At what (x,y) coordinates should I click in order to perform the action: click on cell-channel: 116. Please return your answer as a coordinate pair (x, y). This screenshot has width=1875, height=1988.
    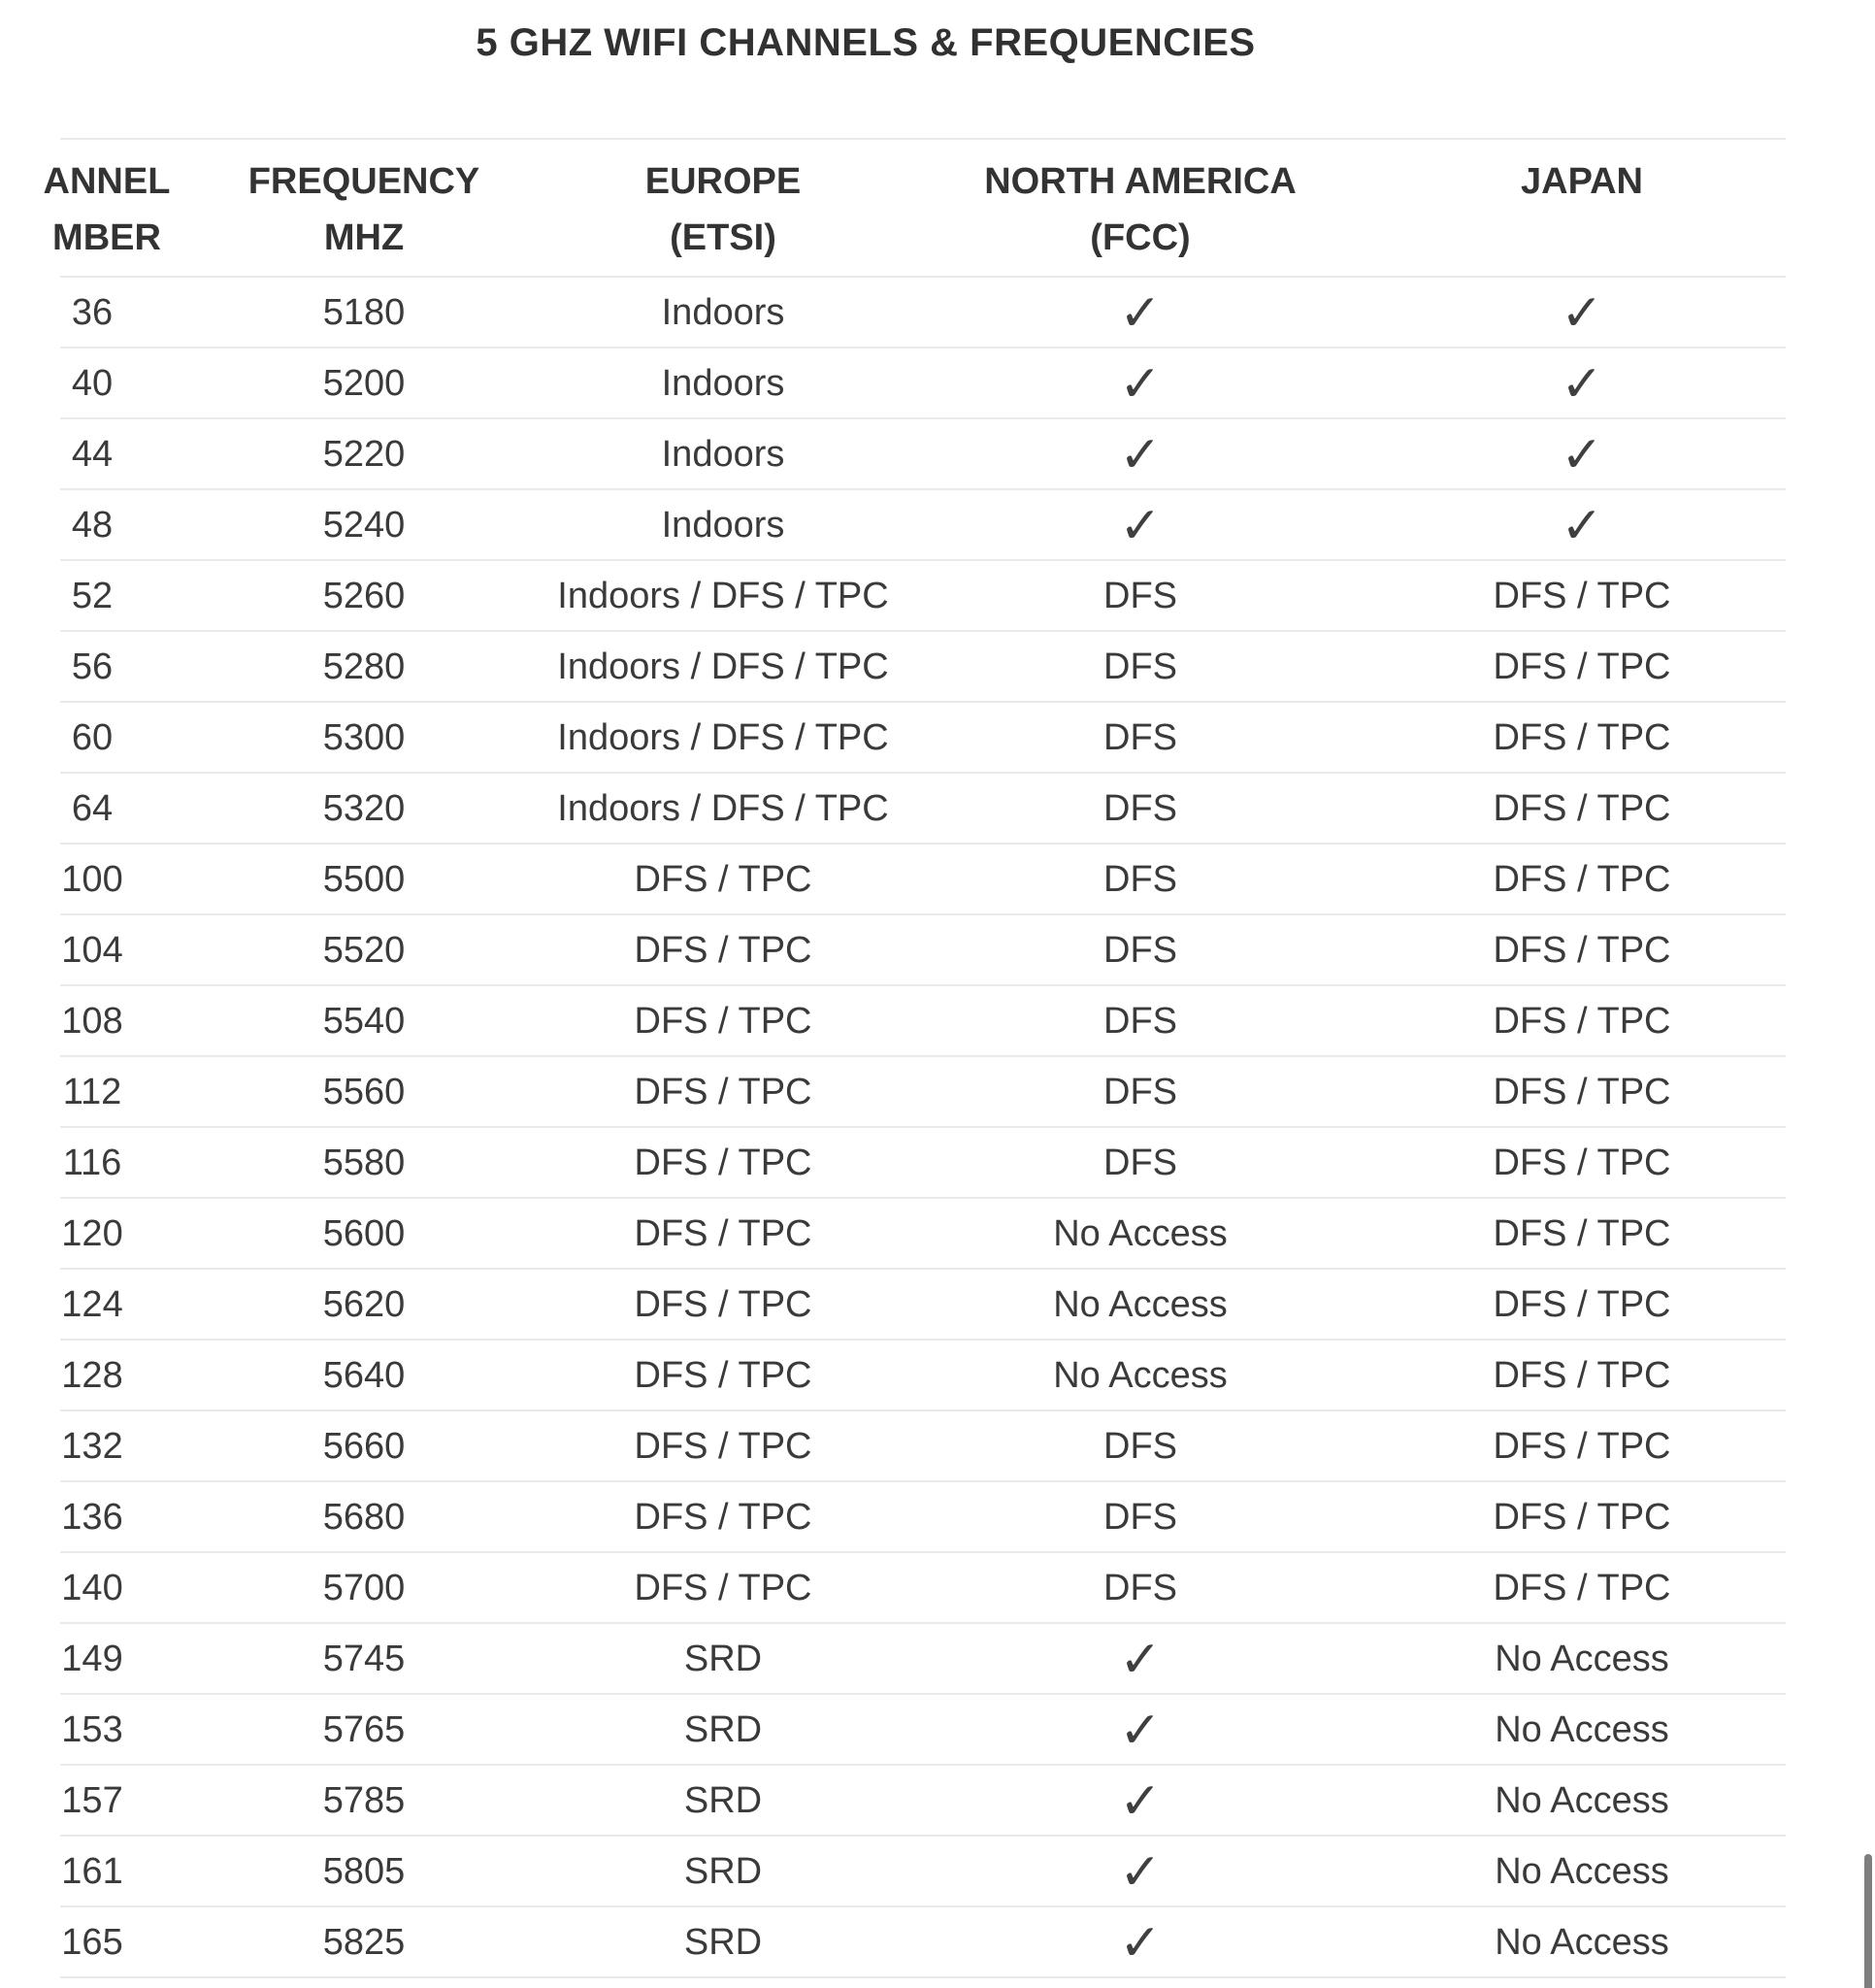
    Looking at the image, I should click on (92, 1163).